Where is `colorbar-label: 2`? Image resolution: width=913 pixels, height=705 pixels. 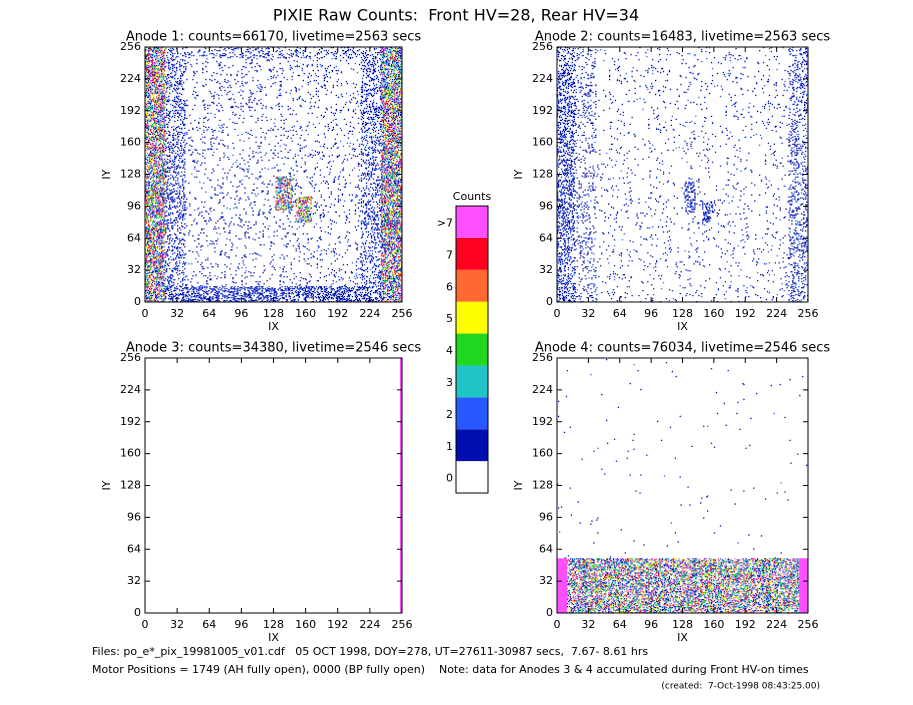 colorbar-label: 2 is located at coordinates (449, 414).